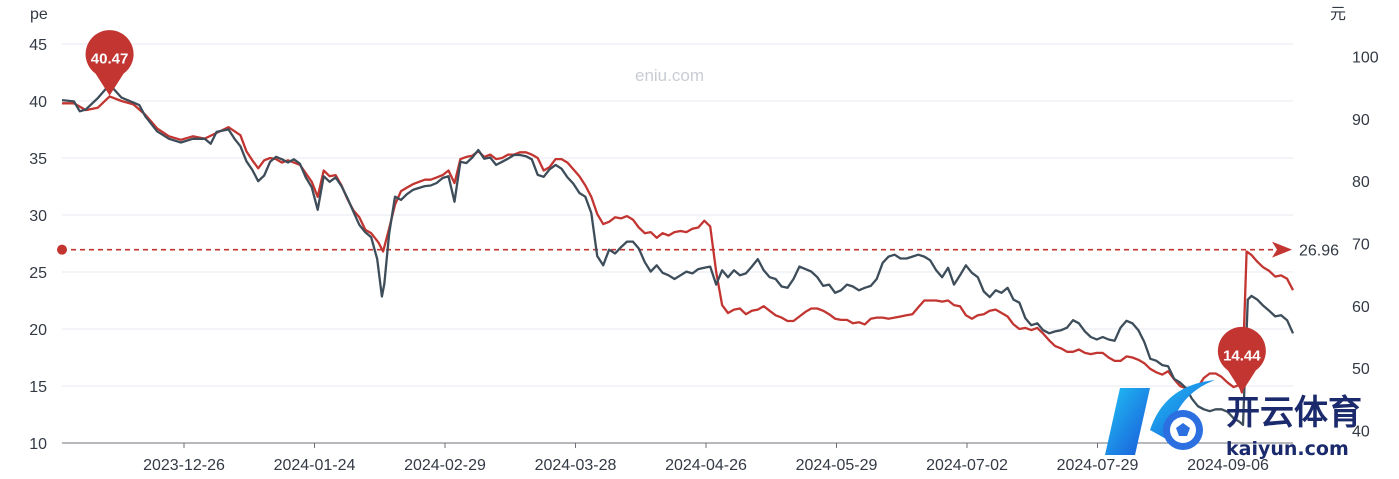 Image resolution: width=1399 pixels, height=479 pixels. I want to click on x-tick-label: 2024-03-28, so click(576, 465).